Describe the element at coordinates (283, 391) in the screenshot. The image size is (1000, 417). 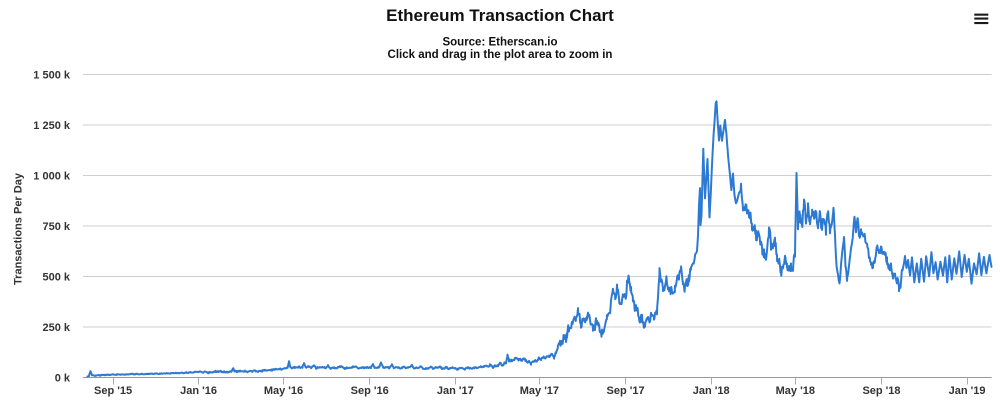
I see `svg-text: May '16` at that location.